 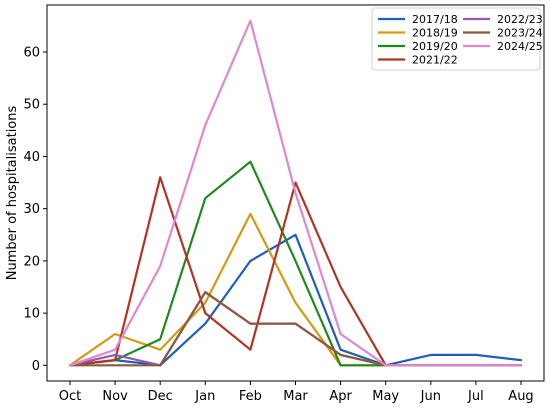 What do you see at coordinates (520, 33) in the screenshot?
I see `legend-label: 2023/24` at bounding box center [520, 33].